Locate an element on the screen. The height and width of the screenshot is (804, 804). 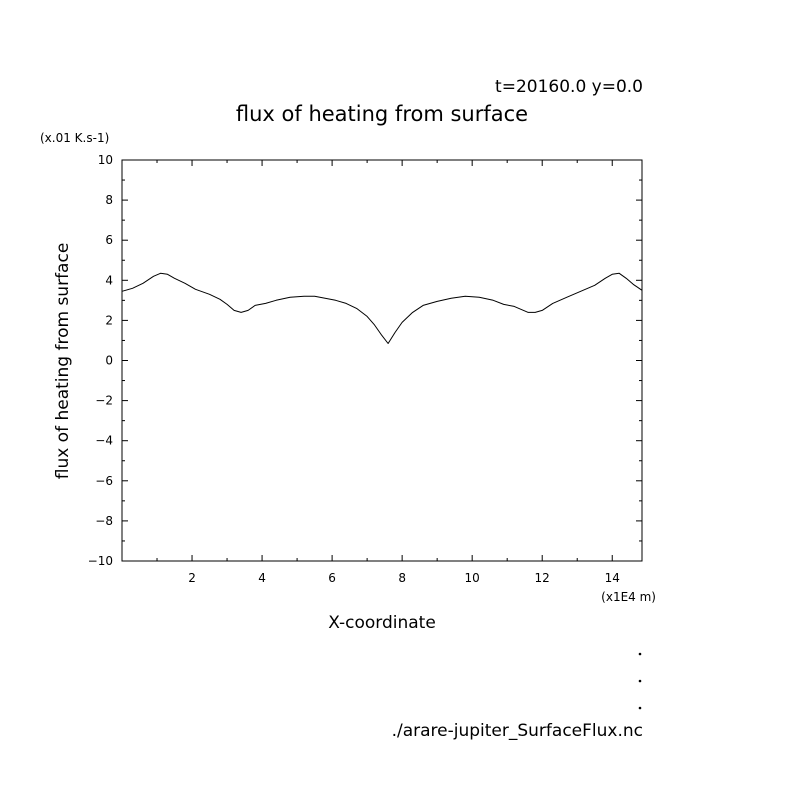
x-tick-label: 4 is located at coordinates (262, 578).